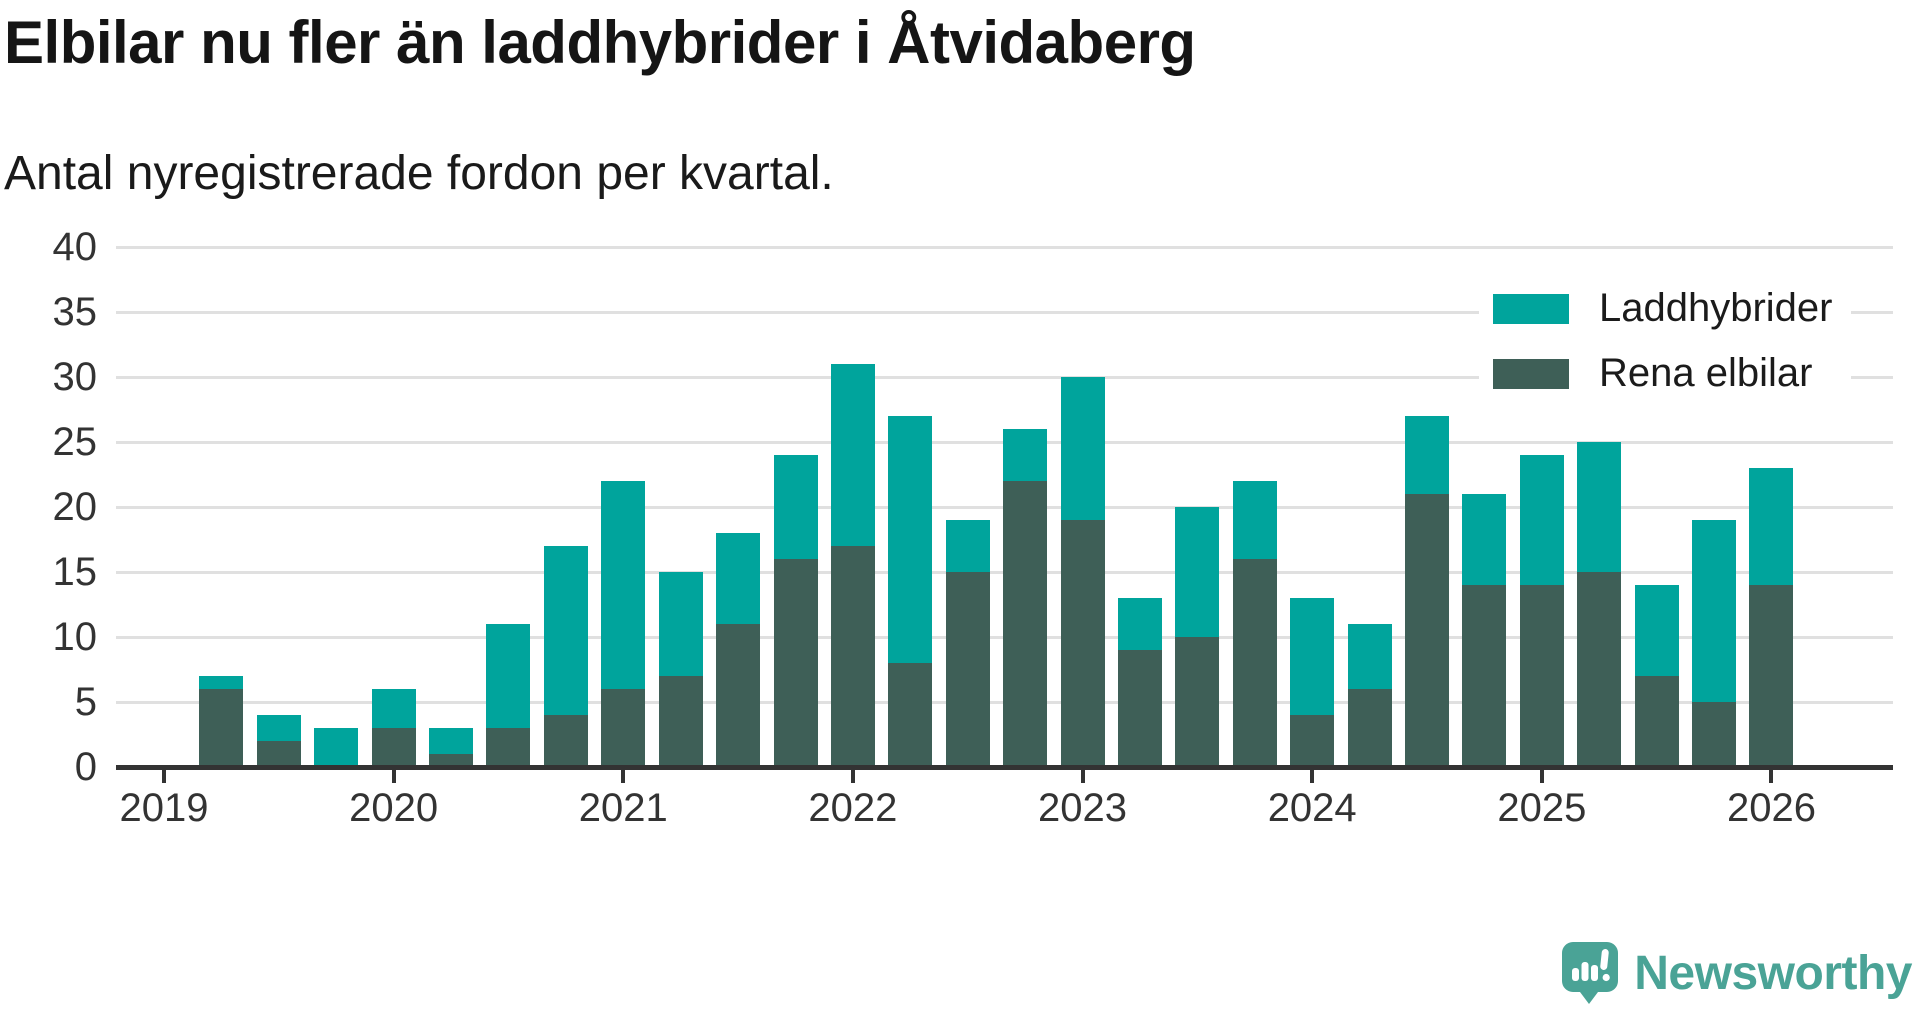 The height and width of the screenshot is (1010, 1920). I want to click on bar-2022-q1-laddhybrider, so click(852, 455).